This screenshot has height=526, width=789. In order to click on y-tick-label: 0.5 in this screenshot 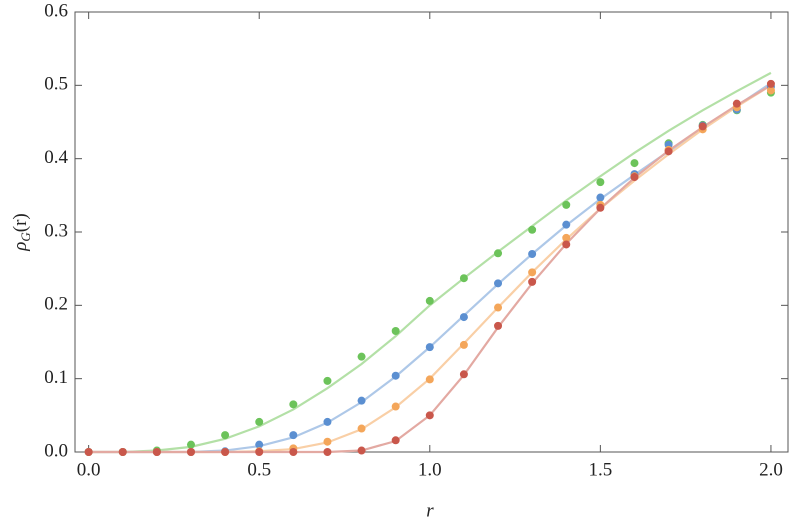, I will do `click(56, 84)`.